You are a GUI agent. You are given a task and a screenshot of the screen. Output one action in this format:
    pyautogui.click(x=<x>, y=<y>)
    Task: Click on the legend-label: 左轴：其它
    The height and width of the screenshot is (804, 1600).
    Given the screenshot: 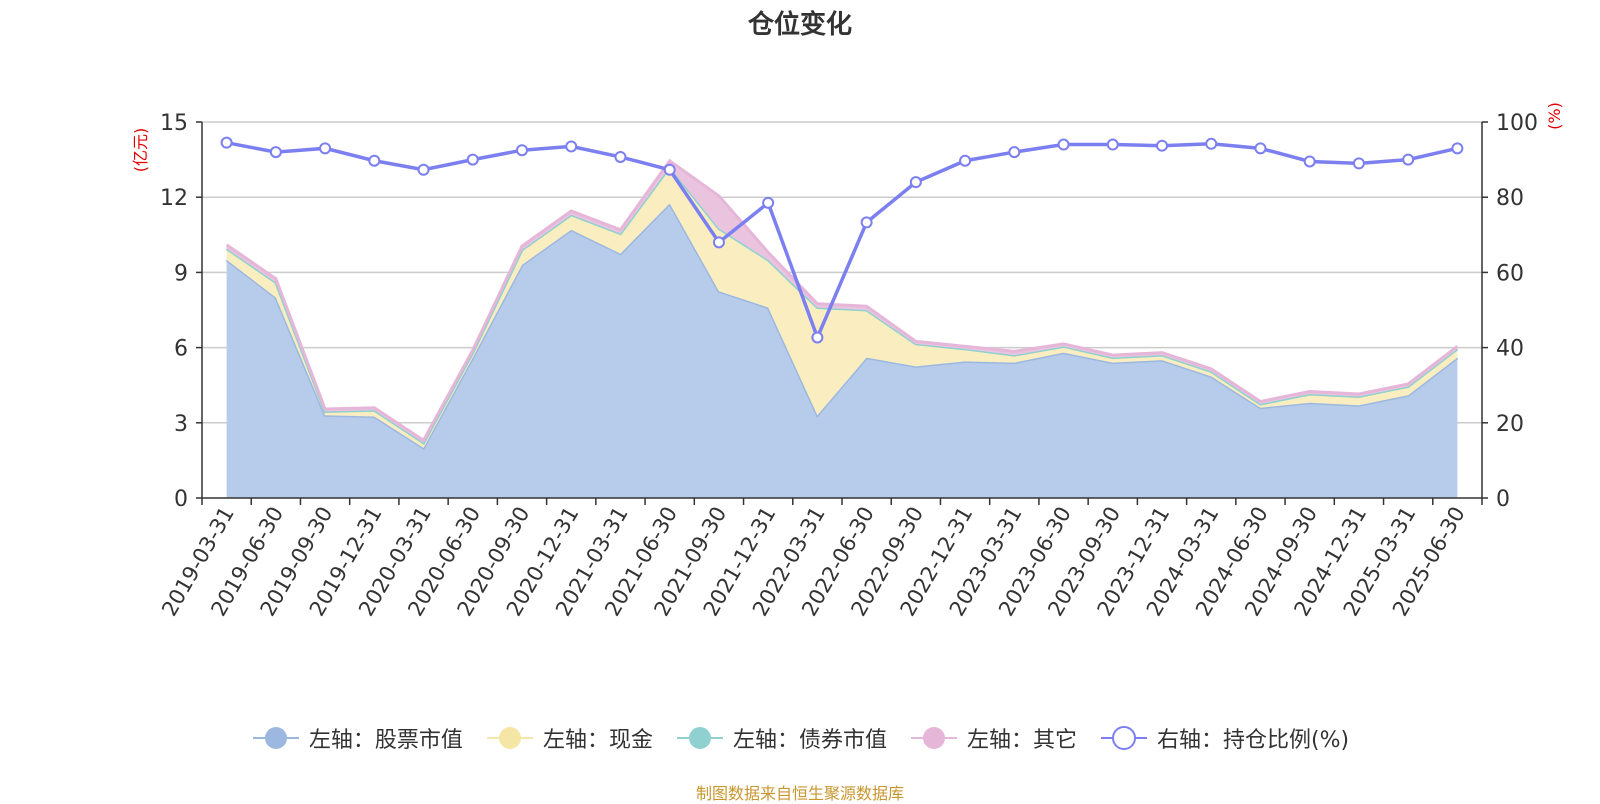 What is the action you would take?
    pyautogui.click(x=1021, y=740)
    